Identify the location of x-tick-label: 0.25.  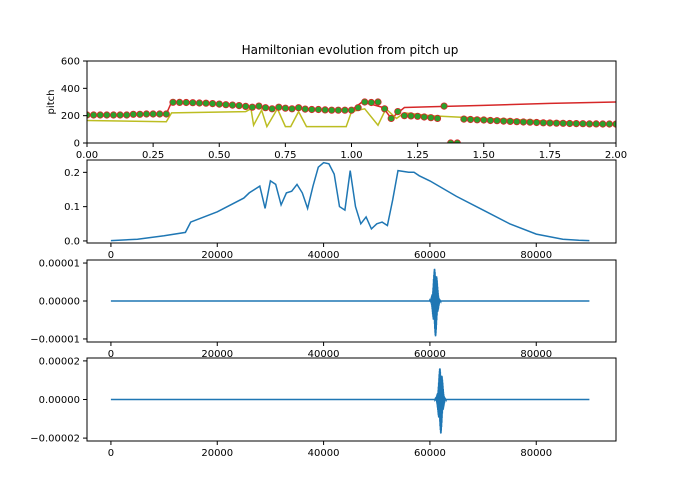
(153, 155).